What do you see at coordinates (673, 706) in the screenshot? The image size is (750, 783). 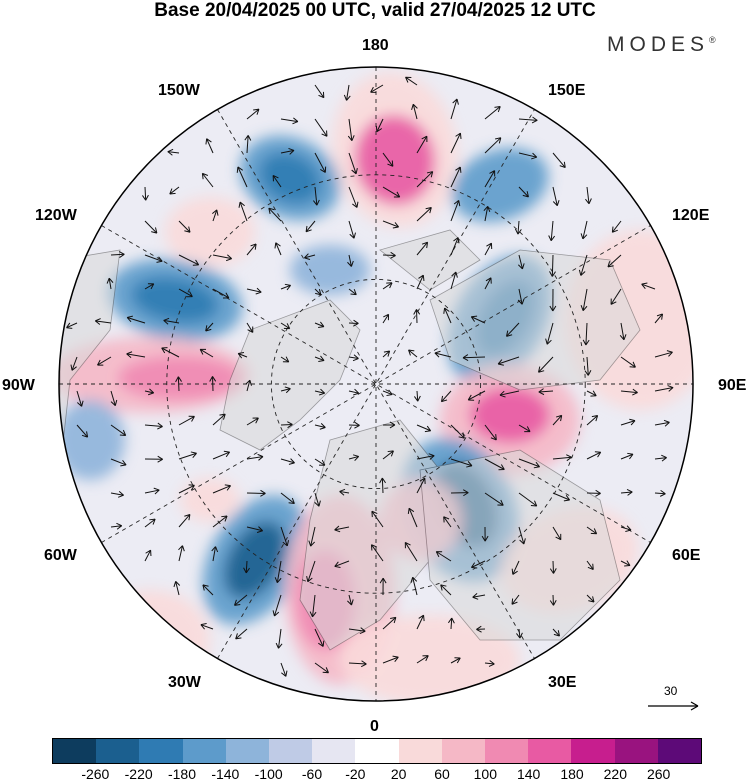 I see `reference-vector` at bounding box center [673, 706].